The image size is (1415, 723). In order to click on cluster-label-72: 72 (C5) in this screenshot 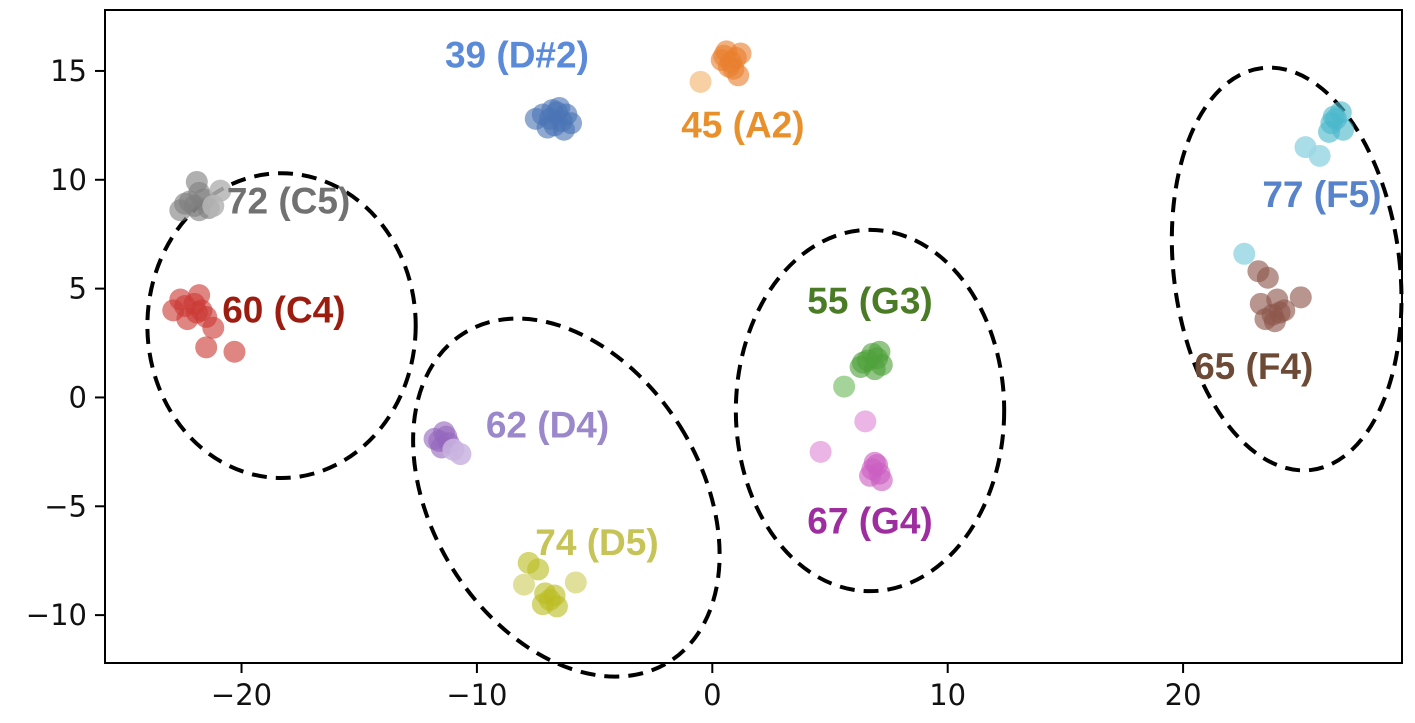, I will do `click(288, 201)`.